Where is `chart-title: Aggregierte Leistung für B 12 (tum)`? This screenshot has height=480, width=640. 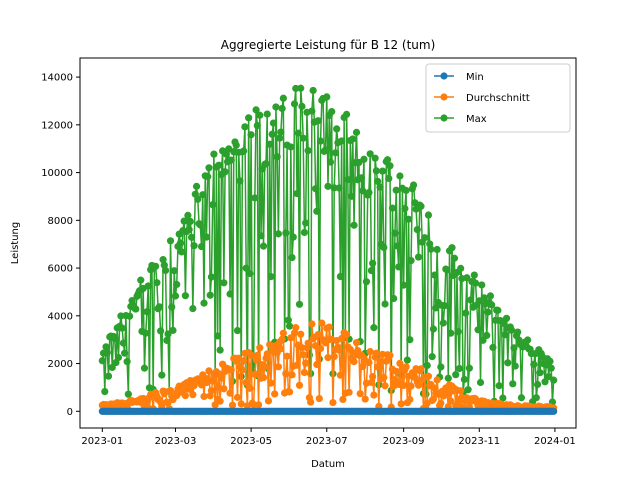 chart-title: Aggregierte Leistung für B 12 (tum) is located at coordinates (328, 45).